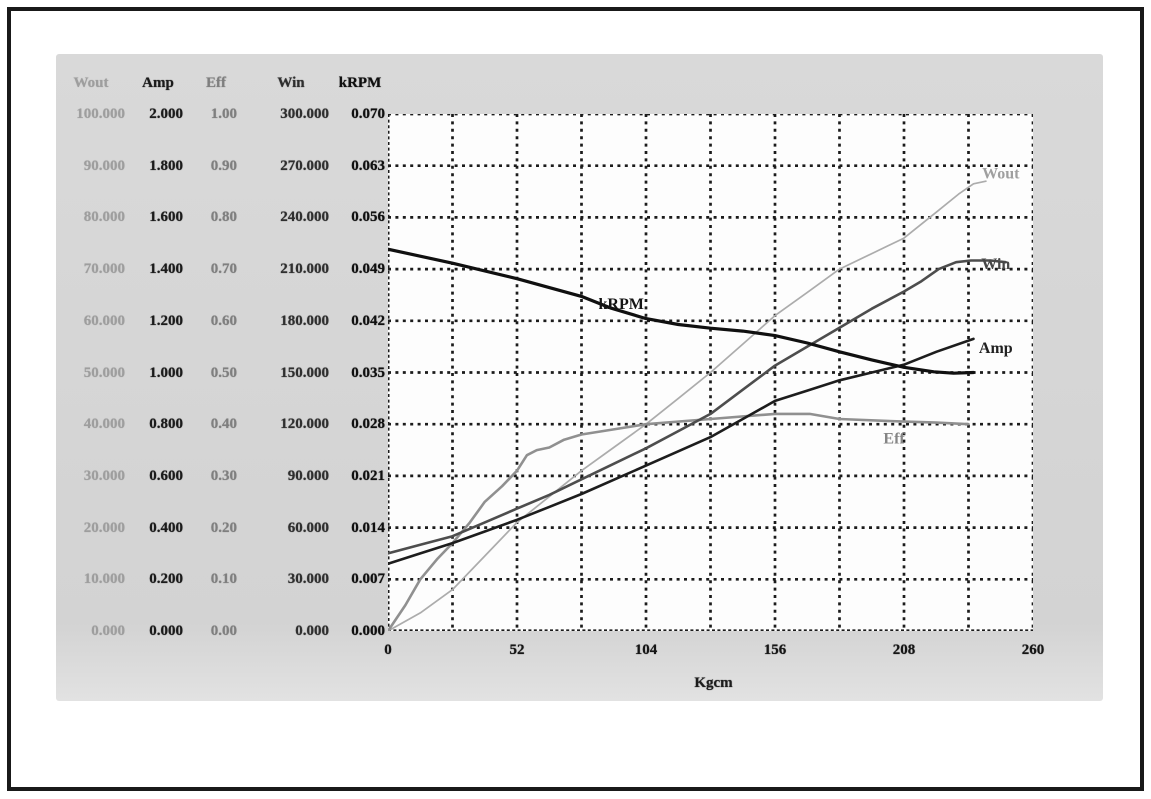 This screenshot has height=799, width=1151. What do you see at coordinates (368, 320) in the screenshot?
I see `table-cell: 0.042` at bounding box center [368, 320].